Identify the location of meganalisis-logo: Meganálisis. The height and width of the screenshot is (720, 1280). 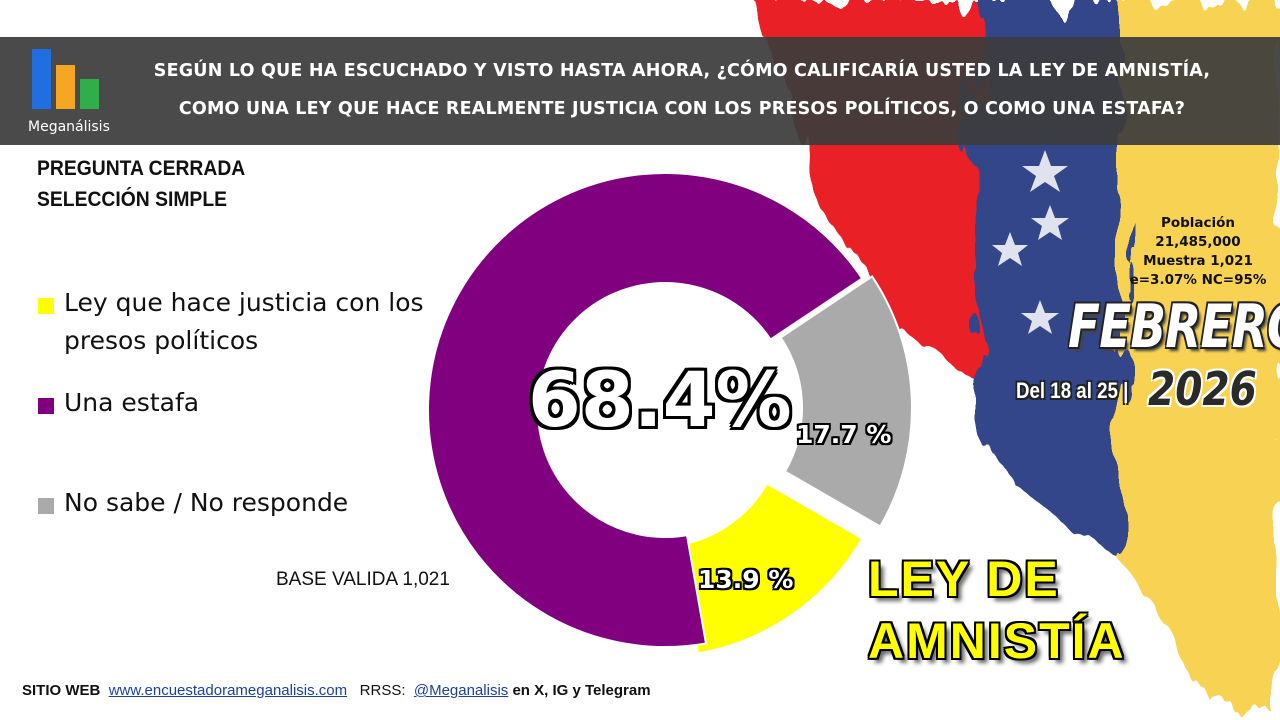
(70, 94).